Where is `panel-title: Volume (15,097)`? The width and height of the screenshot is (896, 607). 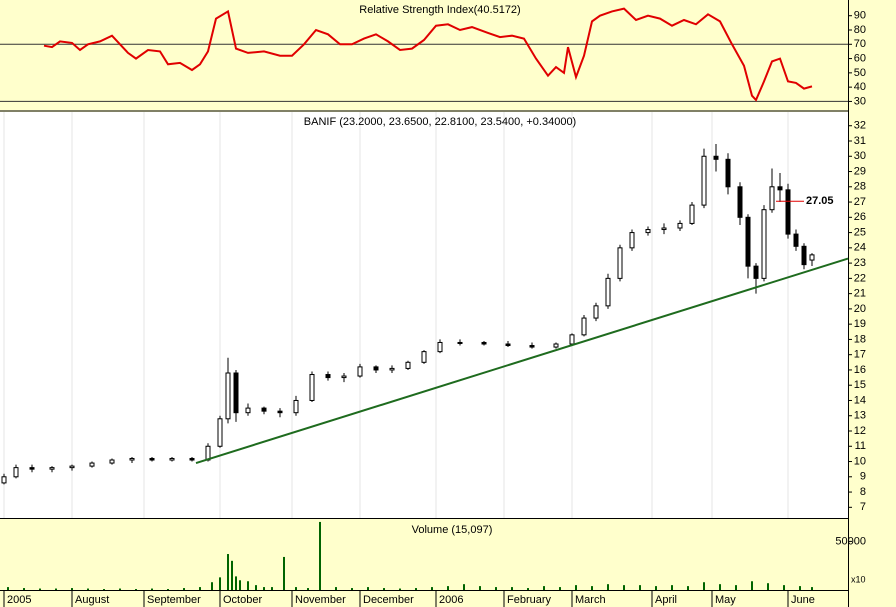 panel-title: Volume (15,097) is located at coordinates (452, 530).